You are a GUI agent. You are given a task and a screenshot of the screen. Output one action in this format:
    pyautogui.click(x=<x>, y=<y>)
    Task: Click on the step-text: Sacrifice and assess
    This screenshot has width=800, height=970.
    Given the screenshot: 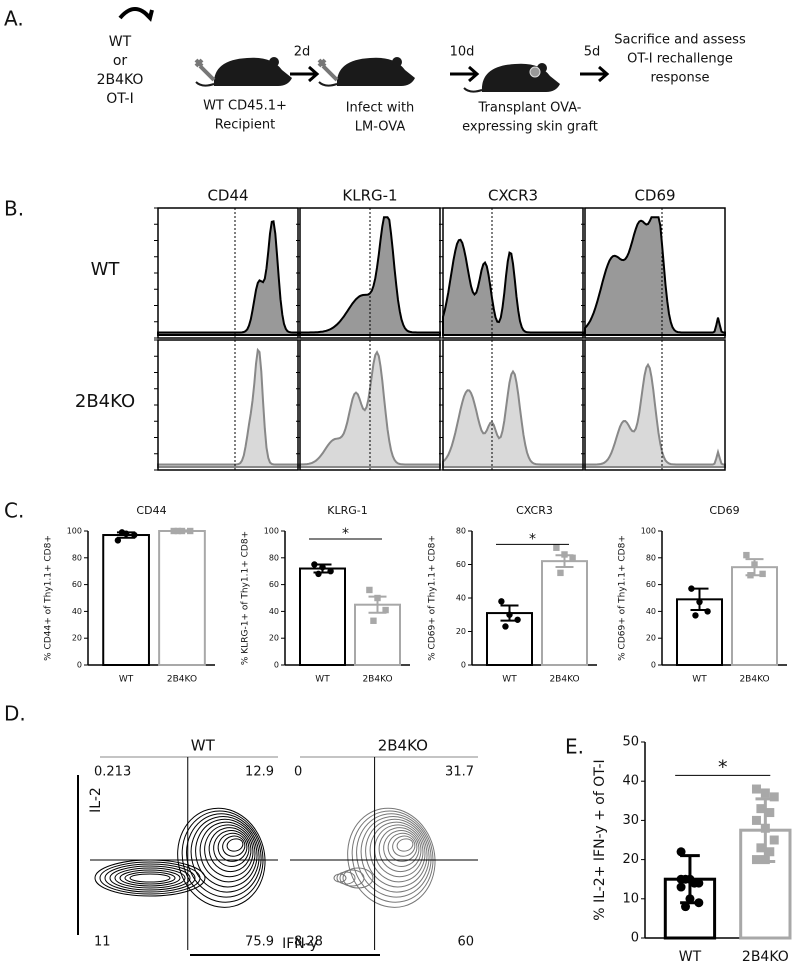 What is the action you would take?
    pyautogui.click(x=680, y=40)
    